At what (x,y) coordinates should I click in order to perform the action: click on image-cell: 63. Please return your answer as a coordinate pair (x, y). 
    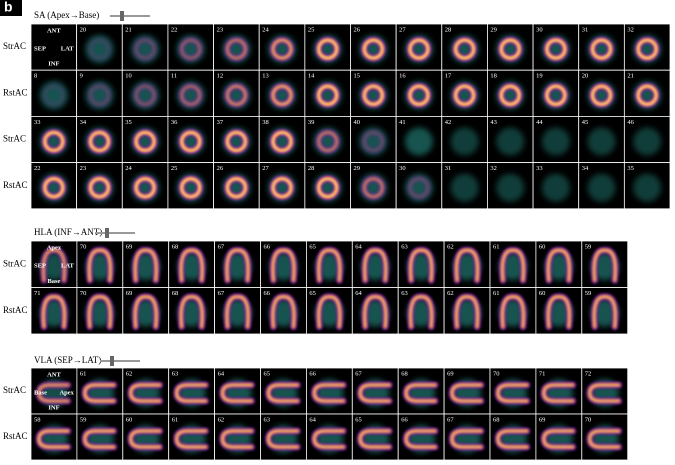
    Looking at the image, I should click on (191, 391).